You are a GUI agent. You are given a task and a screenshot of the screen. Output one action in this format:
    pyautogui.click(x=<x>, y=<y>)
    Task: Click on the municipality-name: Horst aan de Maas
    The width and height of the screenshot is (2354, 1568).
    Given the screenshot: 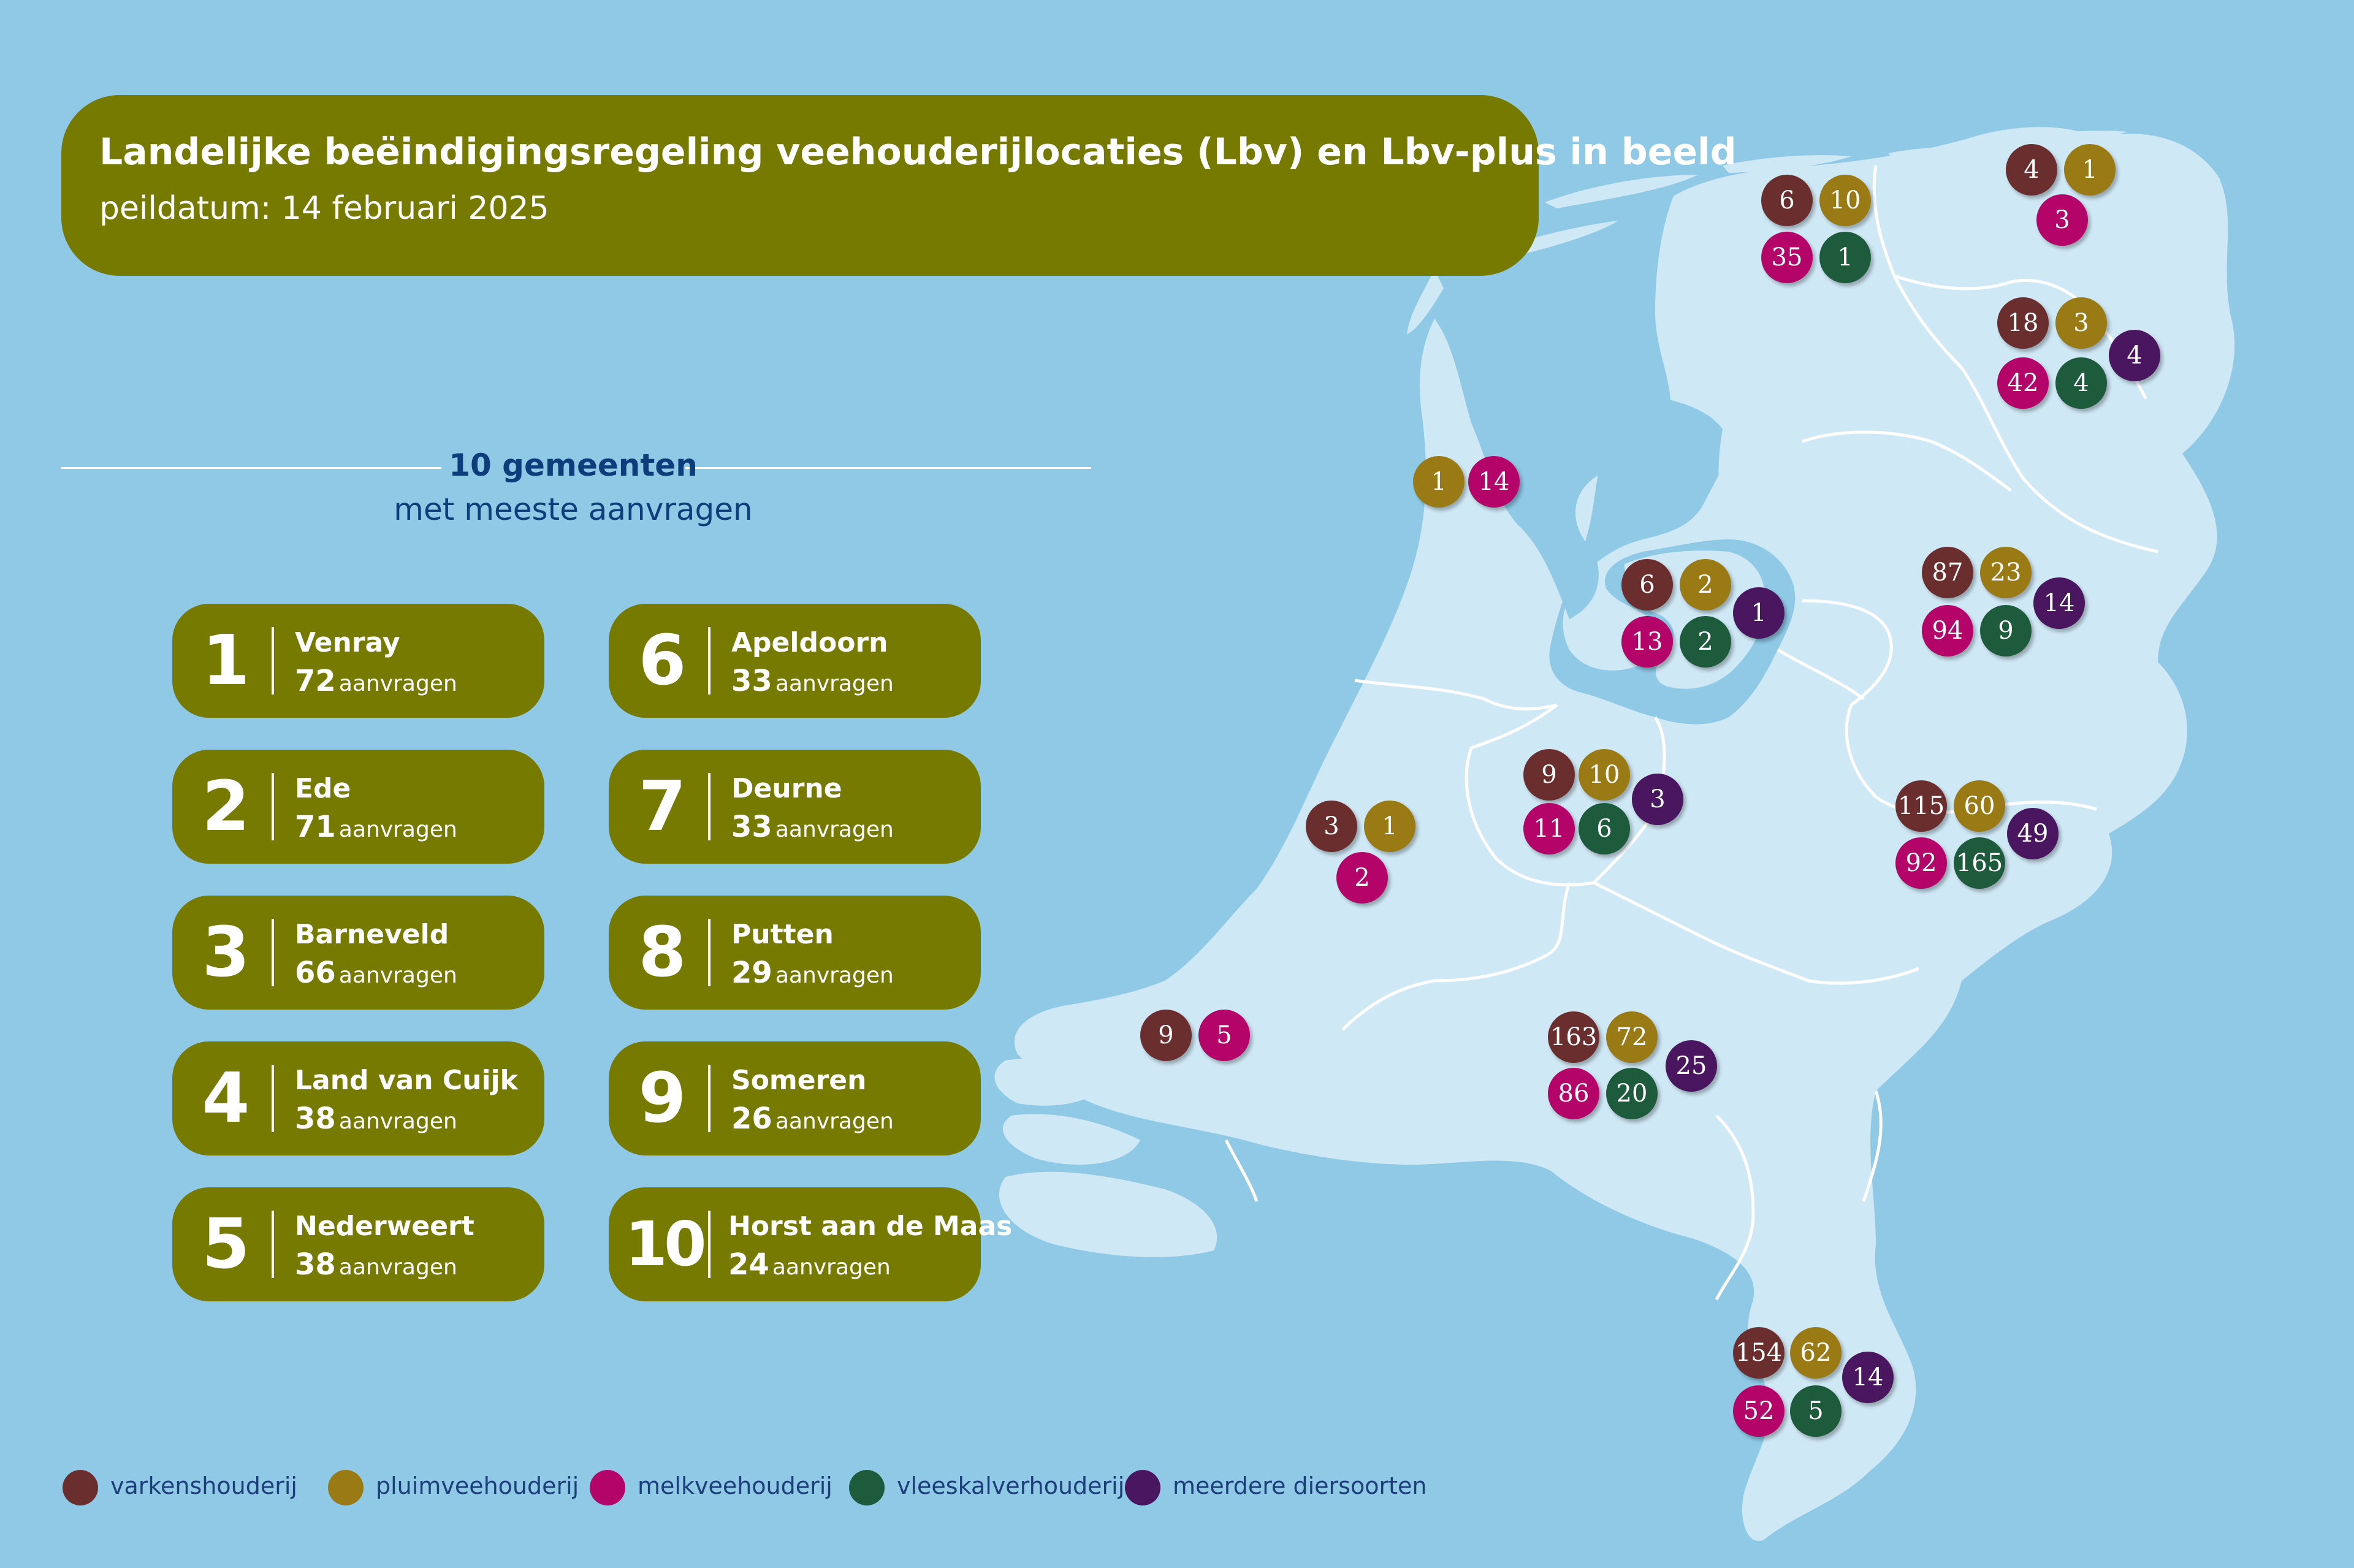 What is the action you would take?
    pyautogui.click(x=870, y=1227)
    